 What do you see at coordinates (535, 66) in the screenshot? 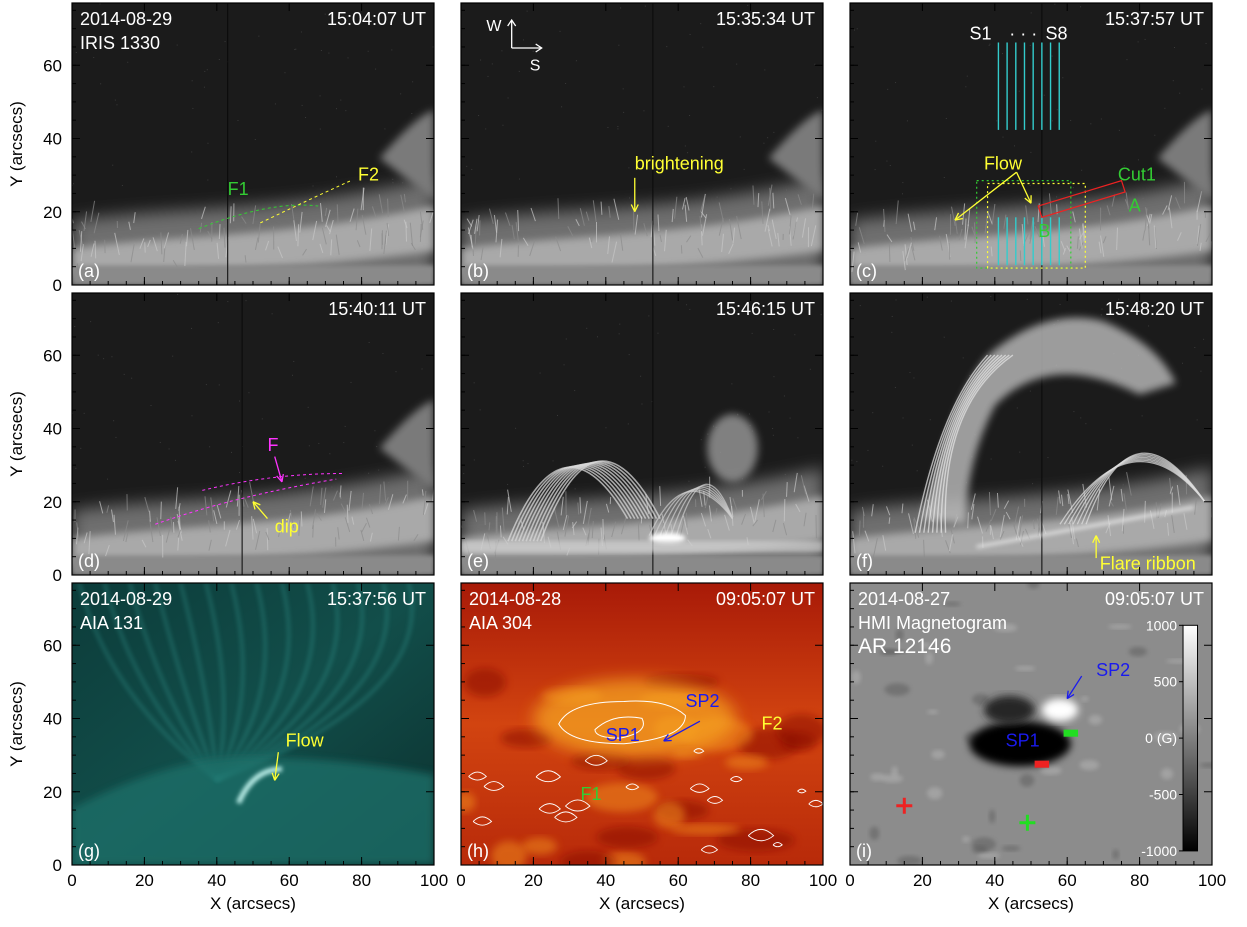
I see `annotation-s: S` at bounding box center [535, 66].